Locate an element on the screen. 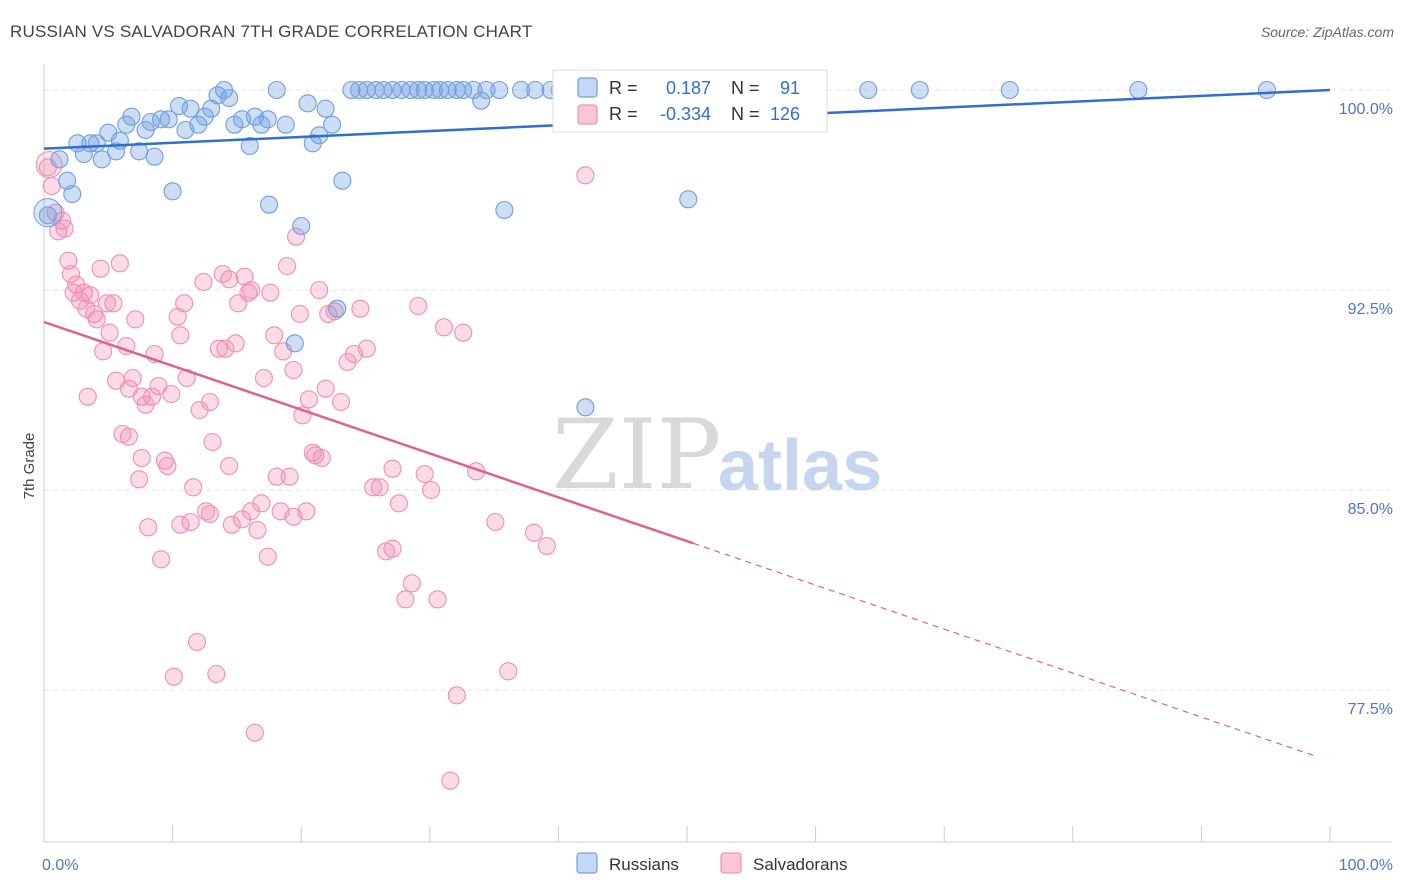  watermark-atlas: atlas is located at coordinates (800, 466).